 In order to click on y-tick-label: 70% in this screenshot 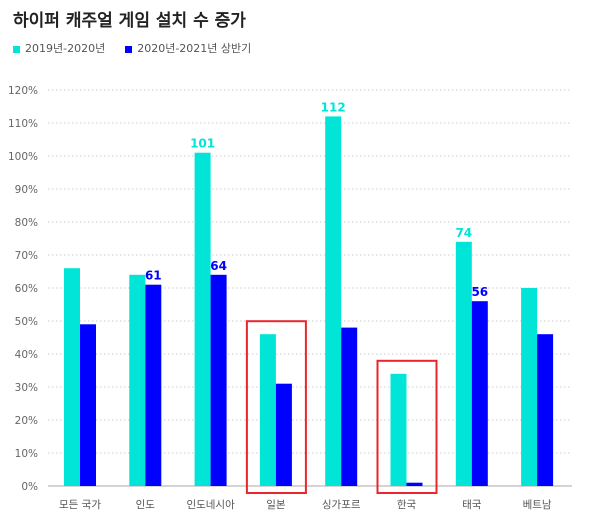, I will do `click(26, 256)`.